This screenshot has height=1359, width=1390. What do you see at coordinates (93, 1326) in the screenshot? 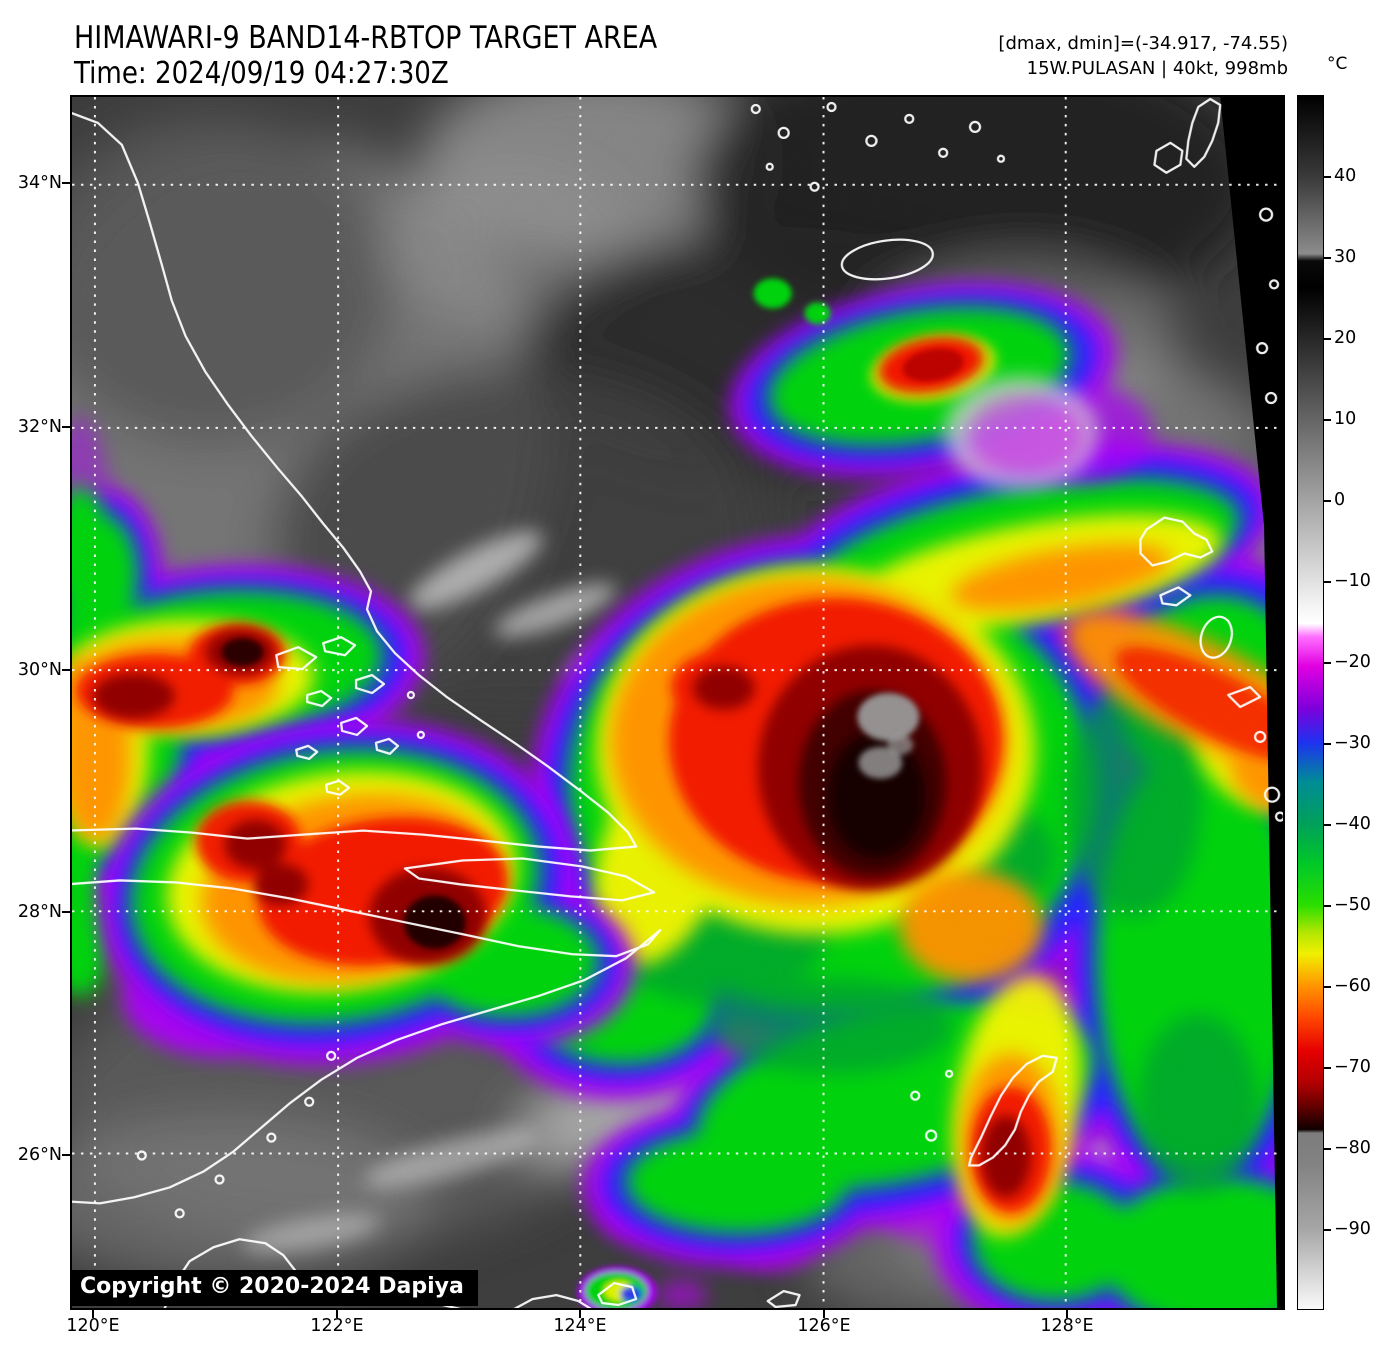
I see `lon-tick-label: 120°E` at bounding box center [93, 1326].